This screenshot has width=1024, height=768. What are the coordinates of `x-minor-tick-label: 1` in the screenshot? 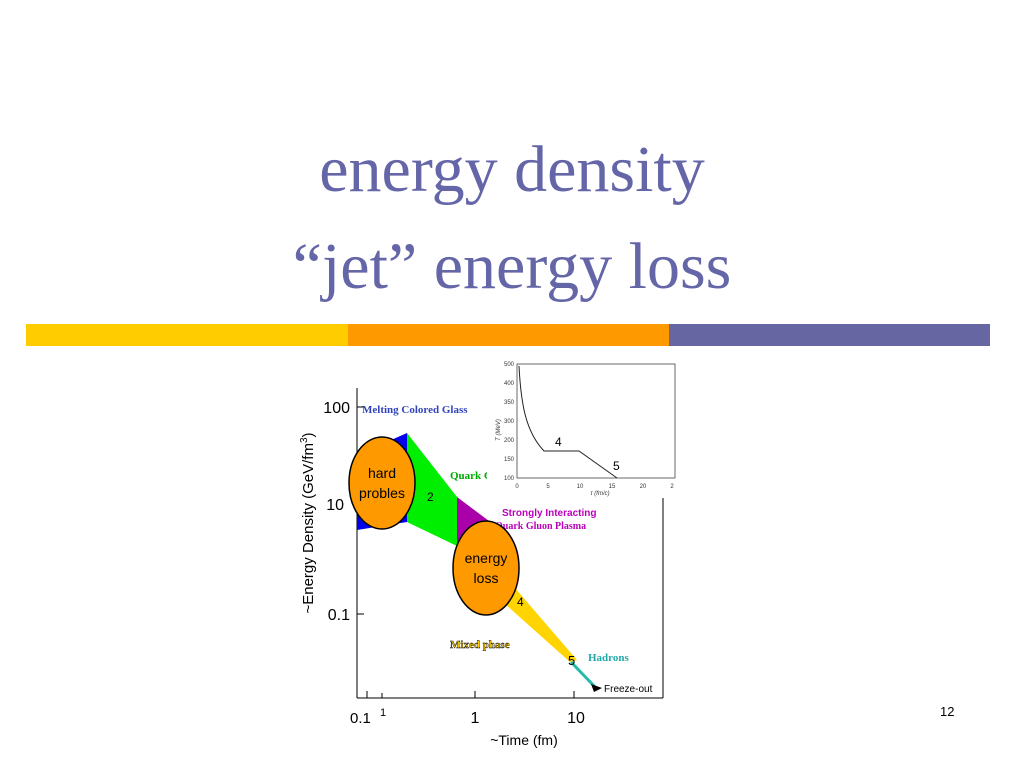 It's located at (383, 713).